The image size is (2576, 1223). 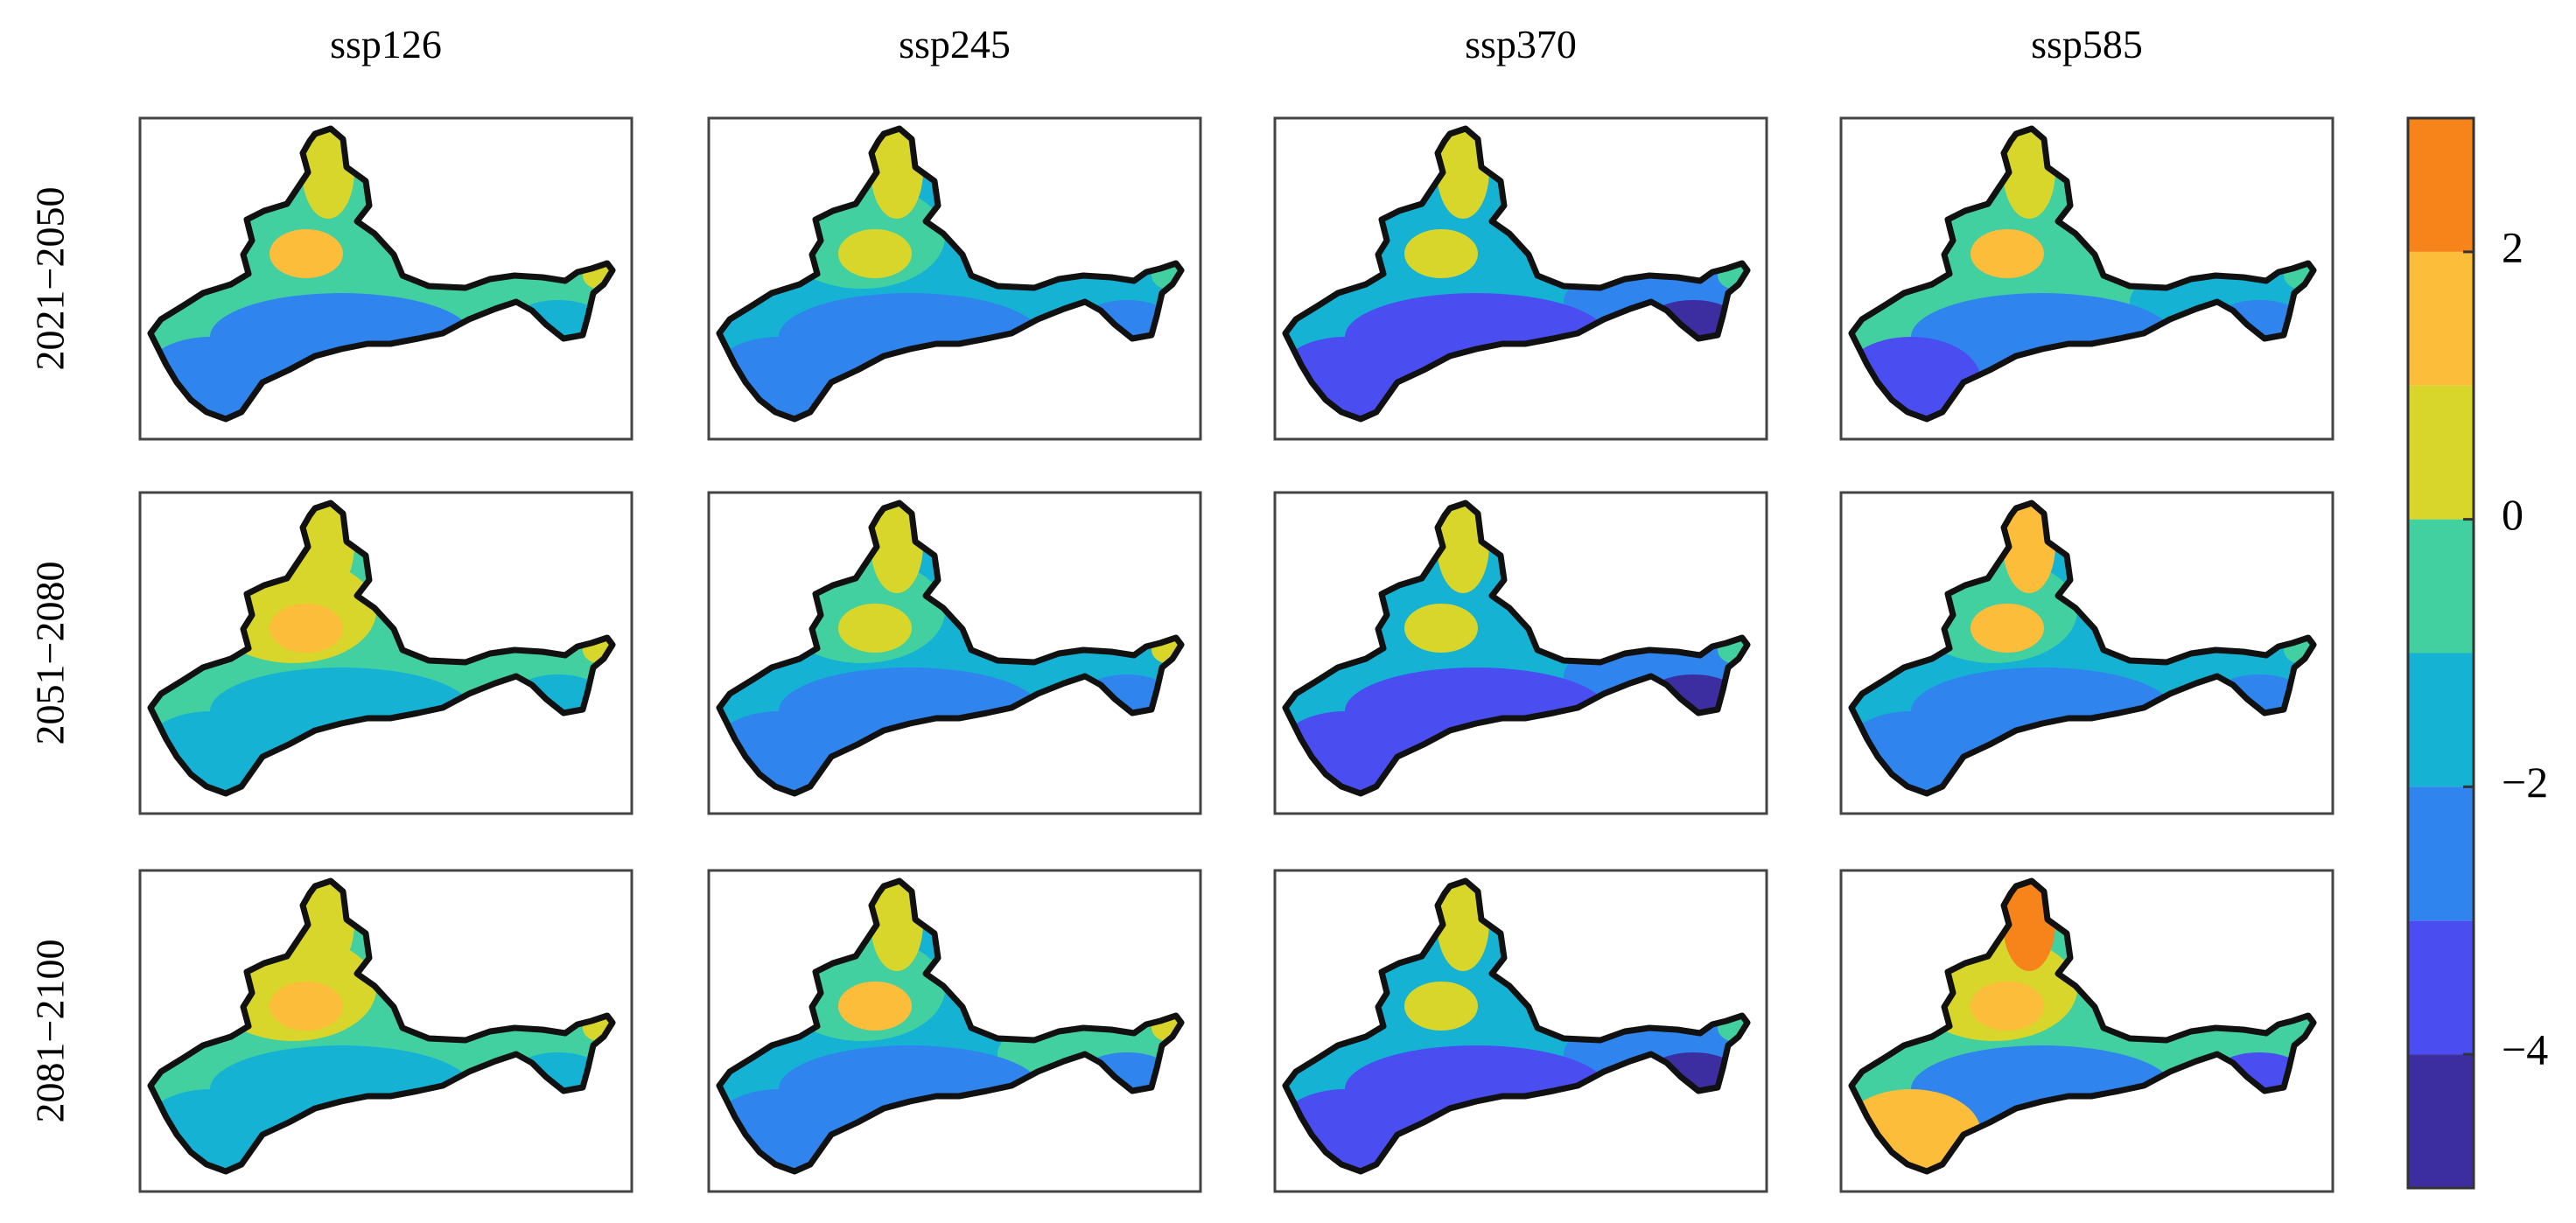 I want to click on colorbar-tick-label: −2, so click(x=2525, y=782).